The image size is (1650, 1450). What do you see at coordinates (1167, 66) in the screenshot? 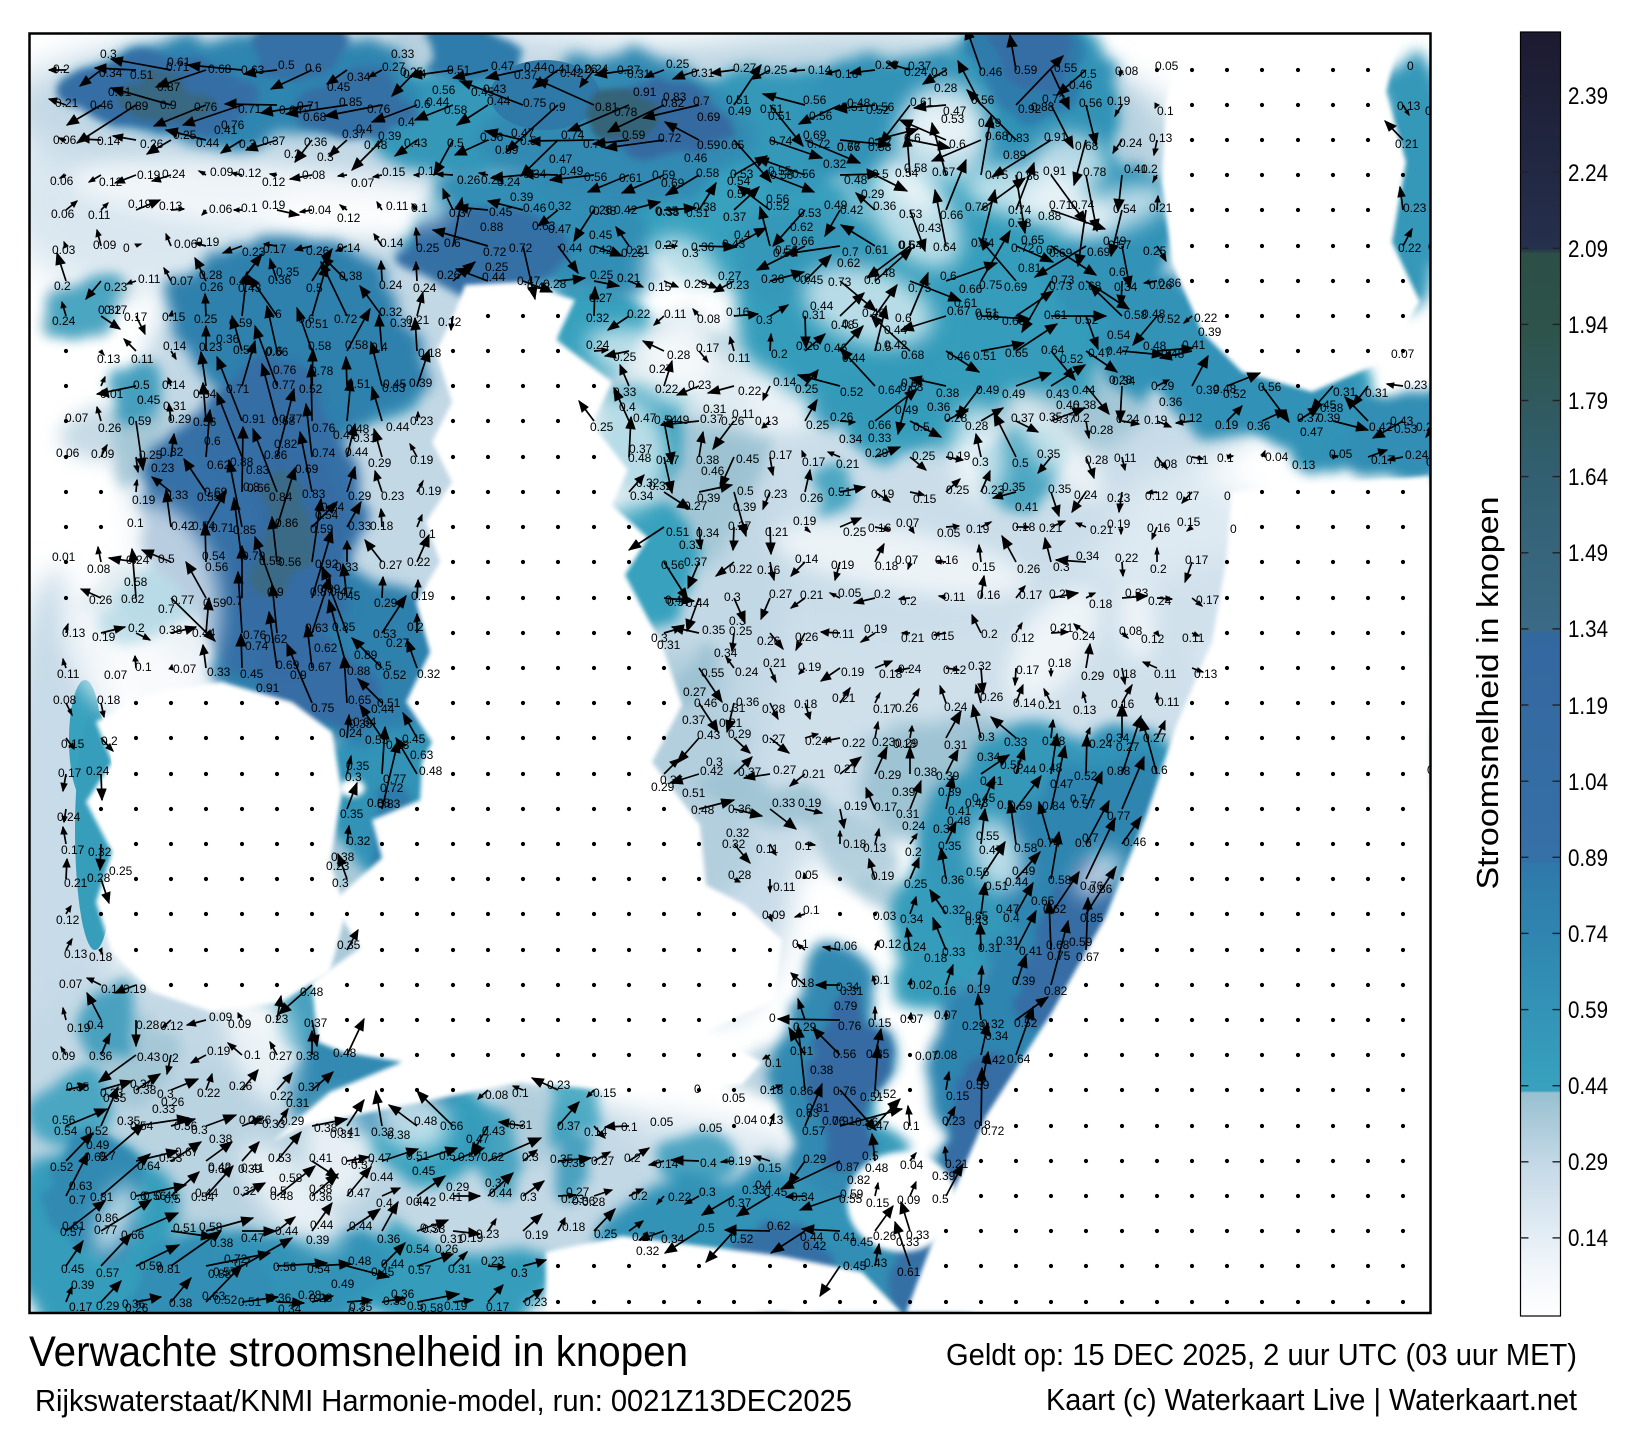
I see `svg-text: 0.05` at bounding box center [1167, 66].